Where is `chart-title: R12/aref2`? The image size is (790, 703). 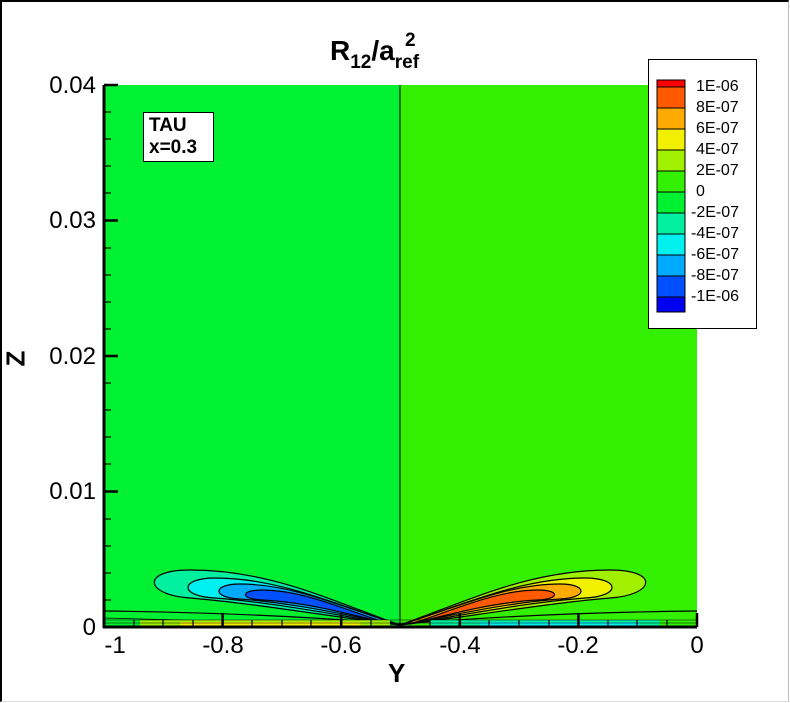 chart-title: R12/aref2 is located at coordinates (375, 51).